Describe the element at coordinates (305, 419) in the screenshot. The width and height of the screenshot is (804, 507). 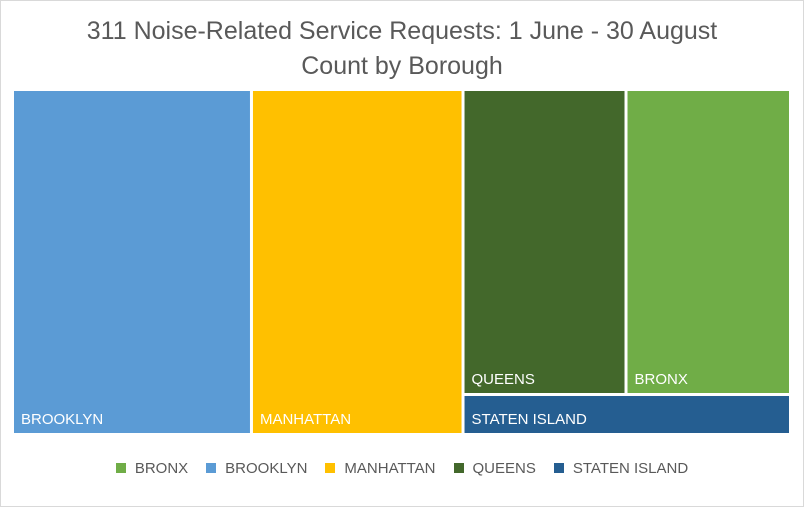
I see `treemap-label-manhattan: MANHATTAN` at that location.